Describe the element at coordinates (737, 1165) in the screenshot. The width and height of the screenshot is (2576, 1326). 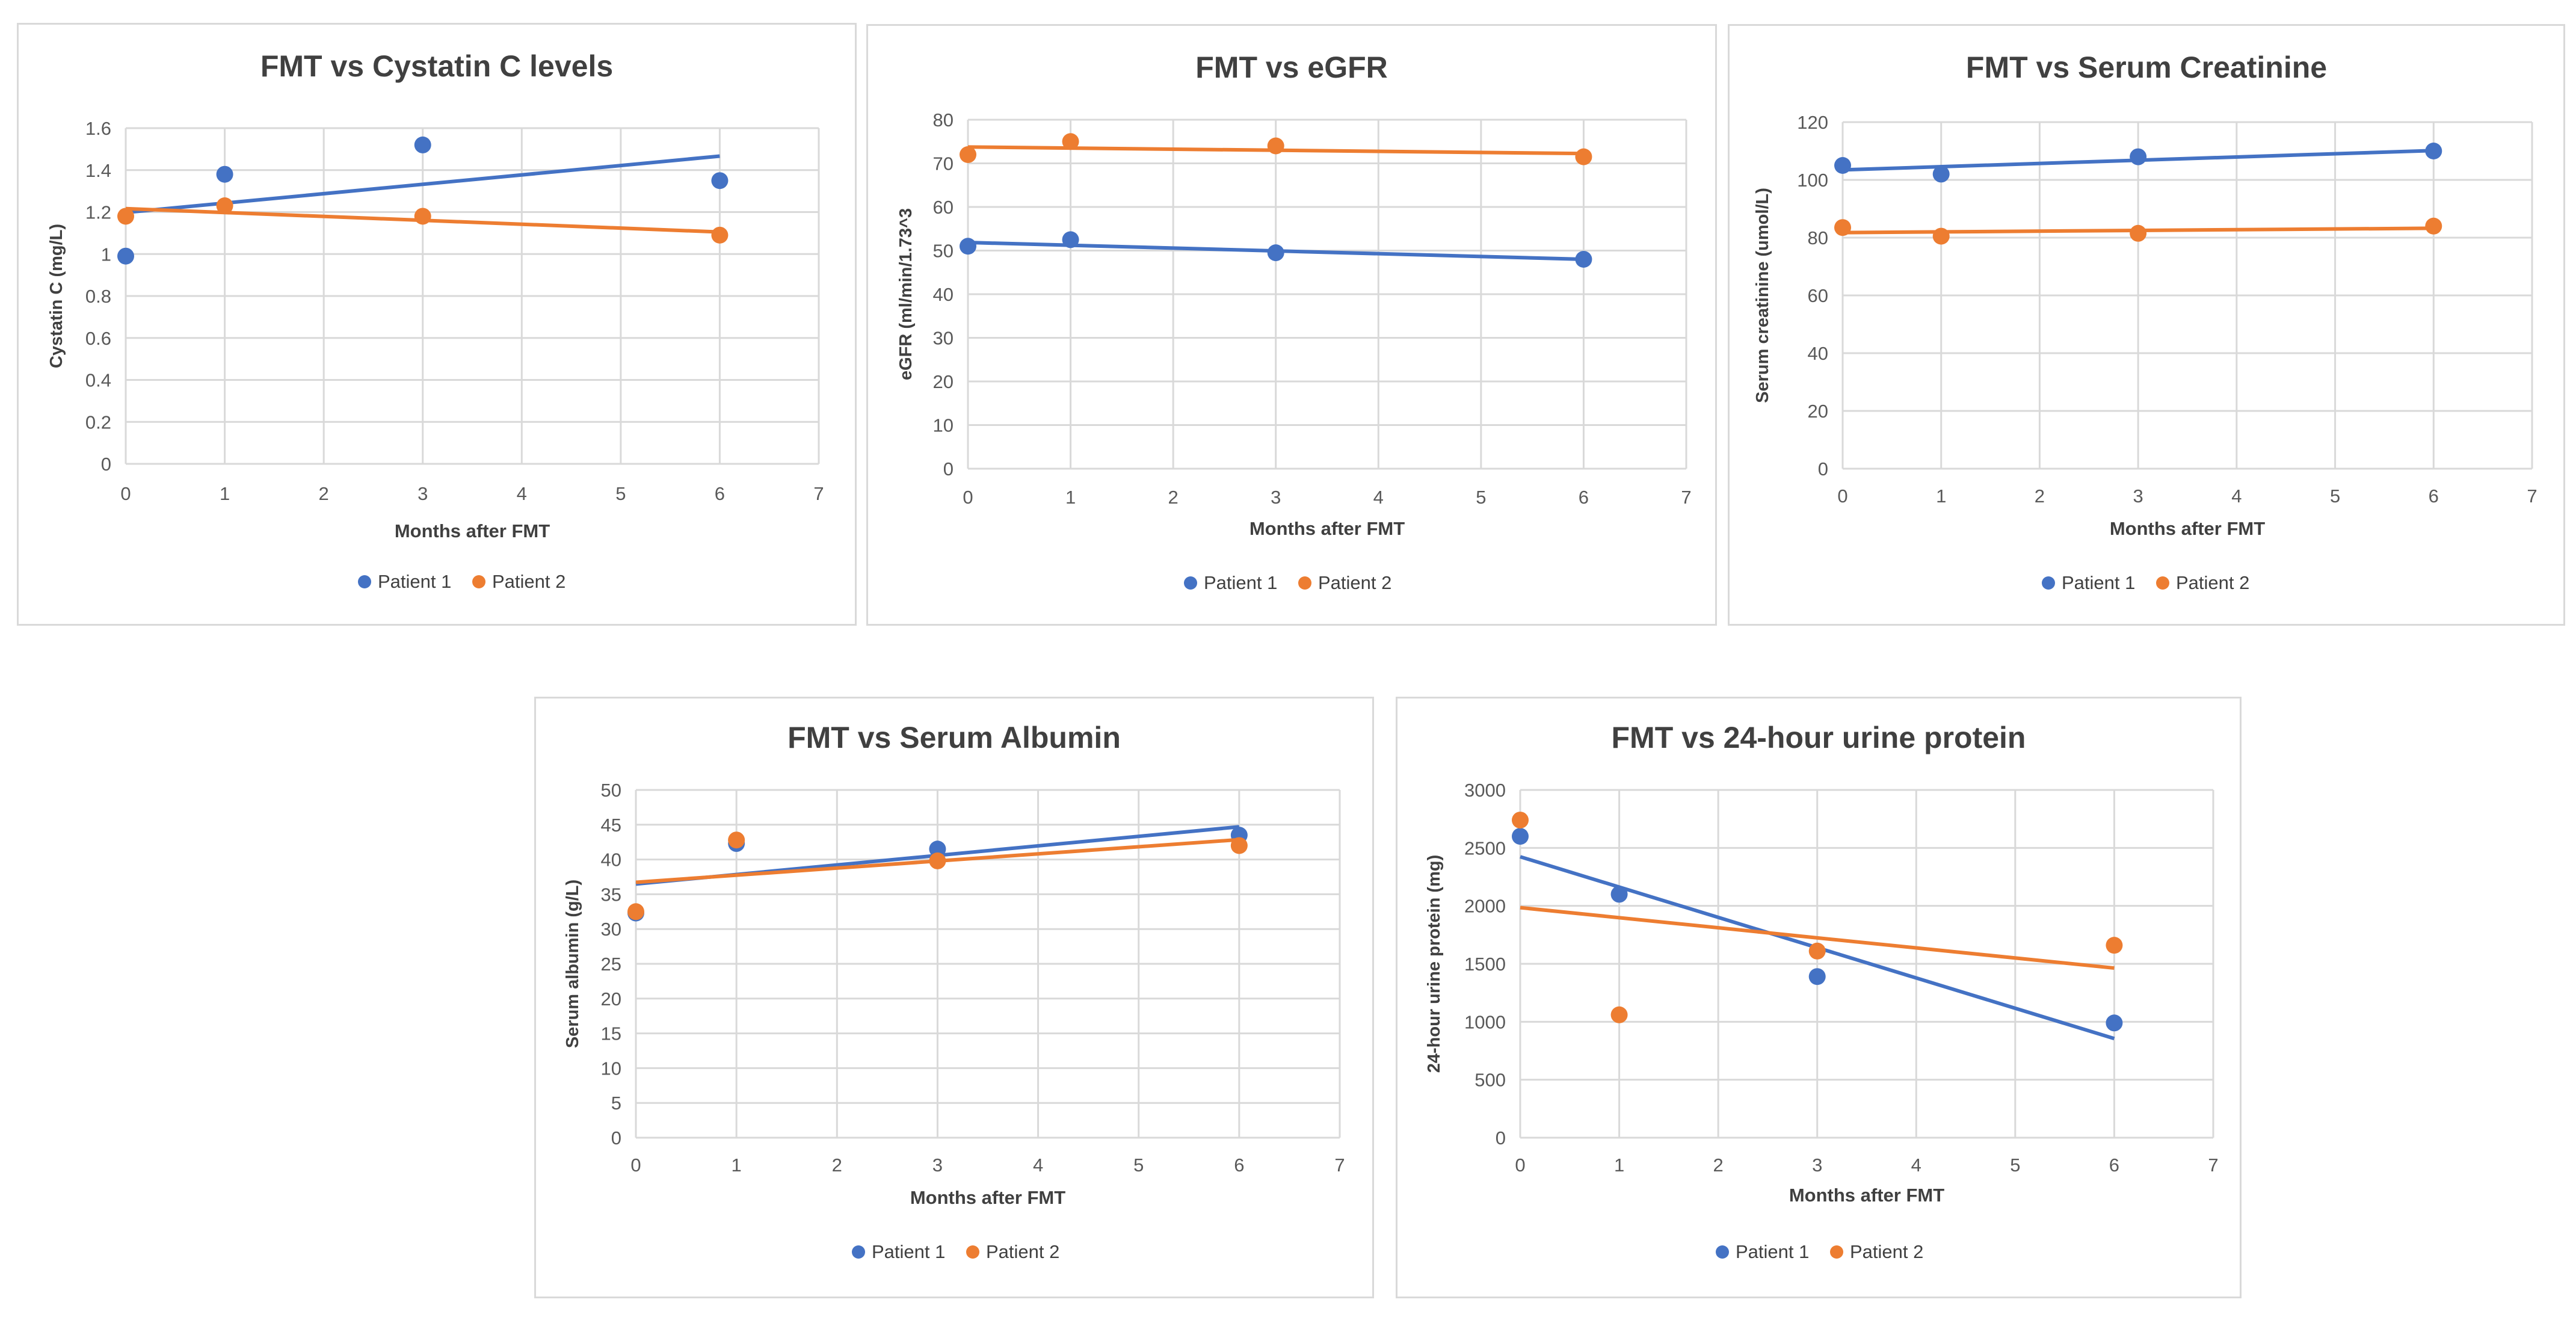
I see `fmt-vs-serum-albumin-x-tick-label: 1` at that location.